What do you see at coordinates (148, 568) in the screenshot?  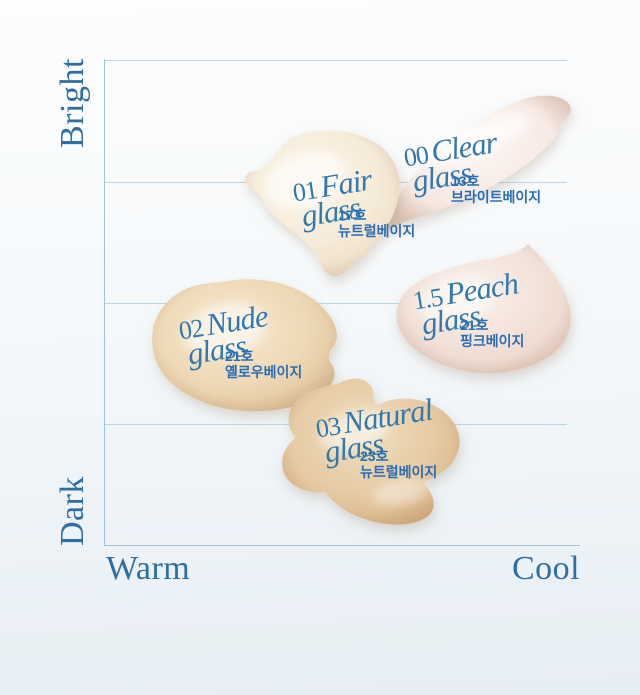 I see `axis-label-warm: Warm` at bounding box center [148, 568].